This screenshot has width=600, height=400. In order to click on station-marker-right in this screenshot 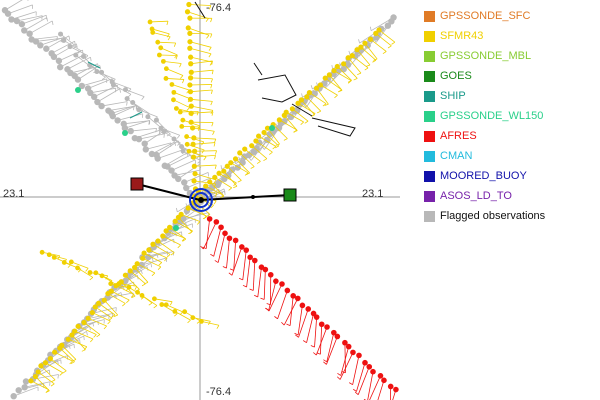, I will do `click(290, 195)`.